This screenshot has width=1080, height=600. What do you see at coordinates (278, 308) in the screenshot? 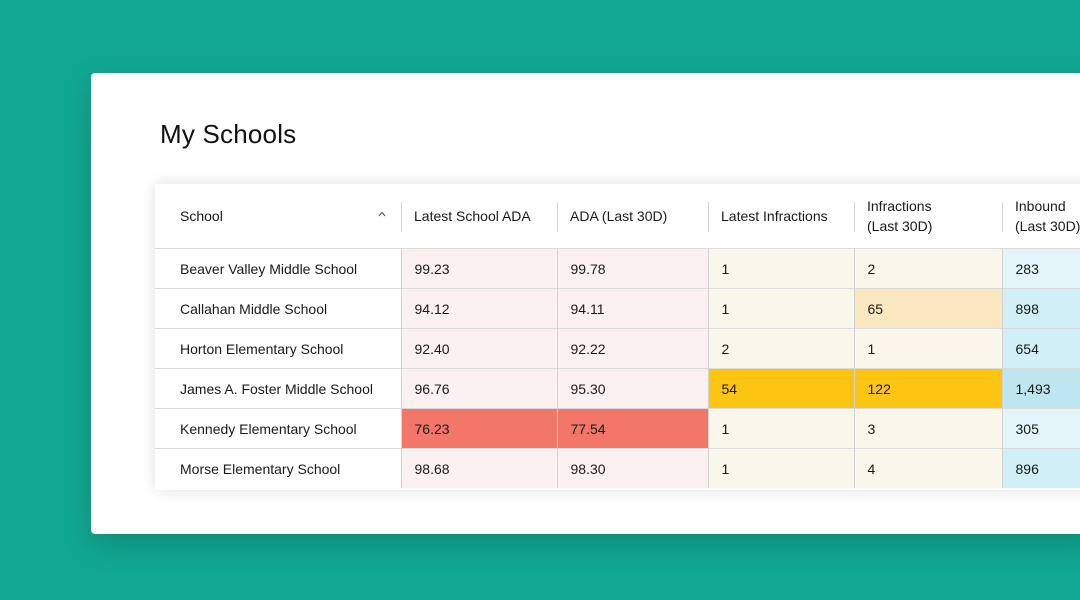
I see `school-name-cell: Callahan Middle School` at bounding box center [278, 308].